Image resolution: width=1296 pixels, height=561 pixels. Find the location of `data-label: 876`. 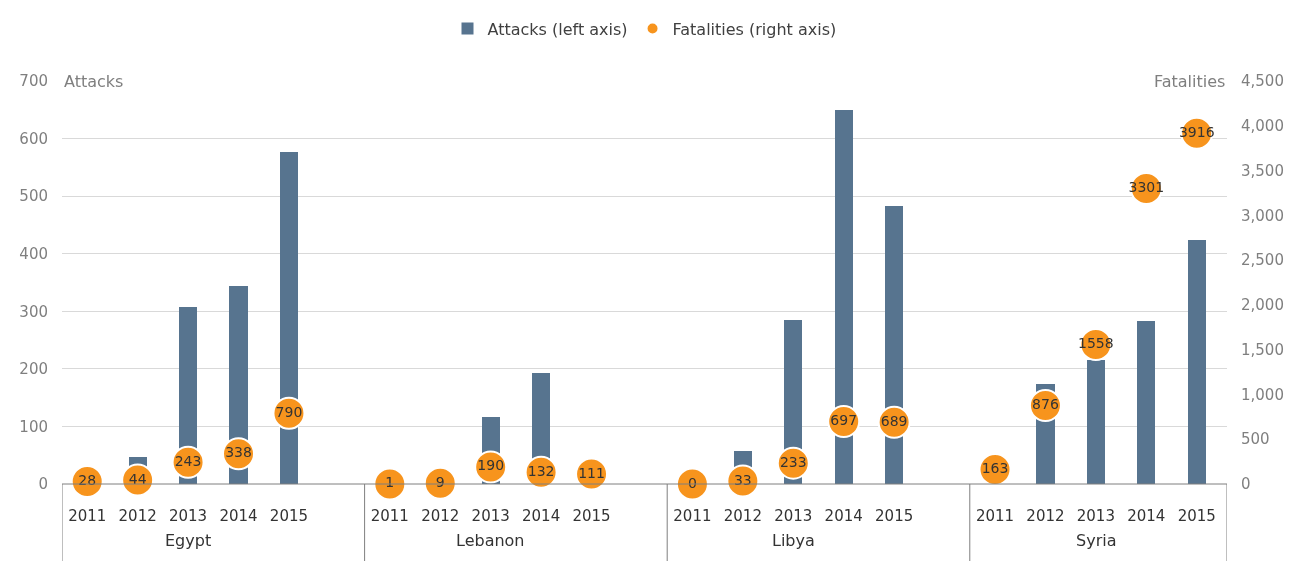

data-label: 876 is located at coordinates (1045, 404).